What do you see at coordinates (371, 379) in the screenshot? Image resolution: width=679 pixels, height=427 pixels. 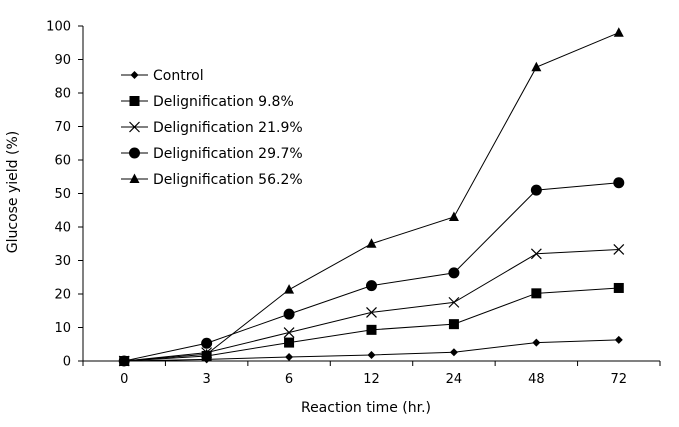 I see `x-tick-label: 12` at bounding box center [371, 379].